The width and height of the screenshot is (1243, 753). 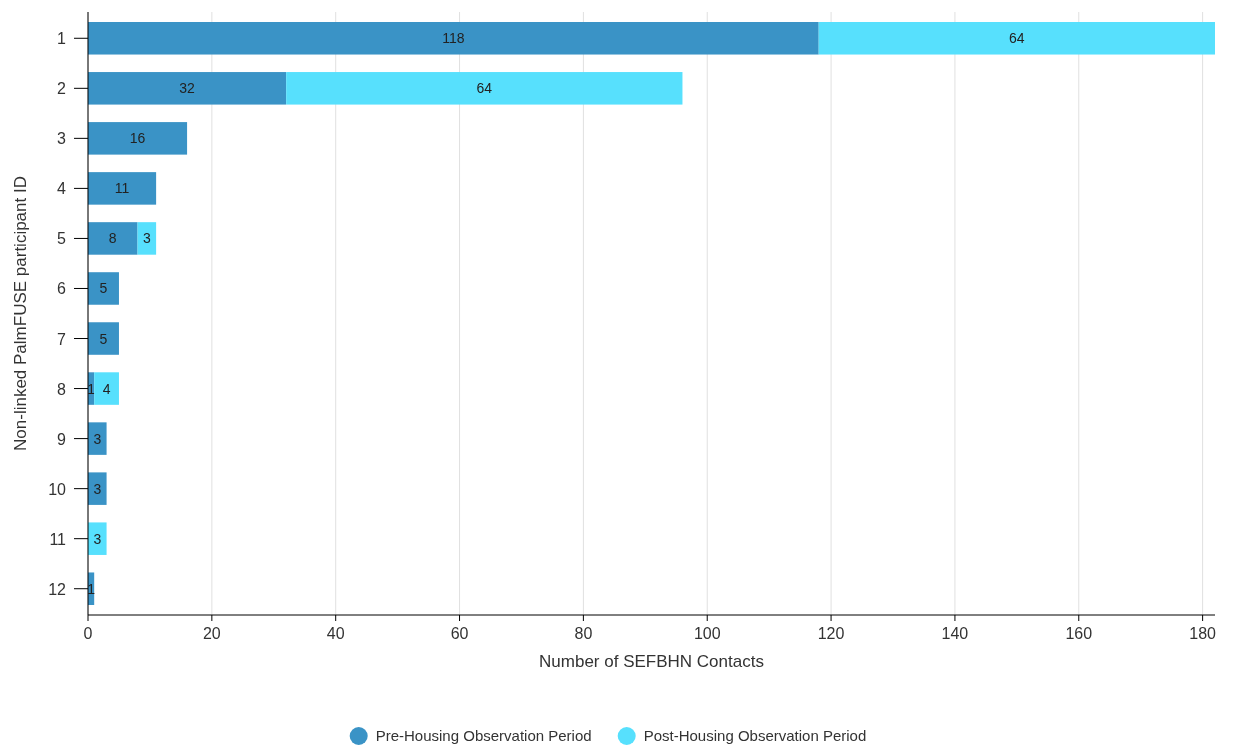 What do you see at coordinates (483, 735) in the screenshot?
I see `legend-label: Pre-Housing Observation Period` at bounding box center [483, 735].